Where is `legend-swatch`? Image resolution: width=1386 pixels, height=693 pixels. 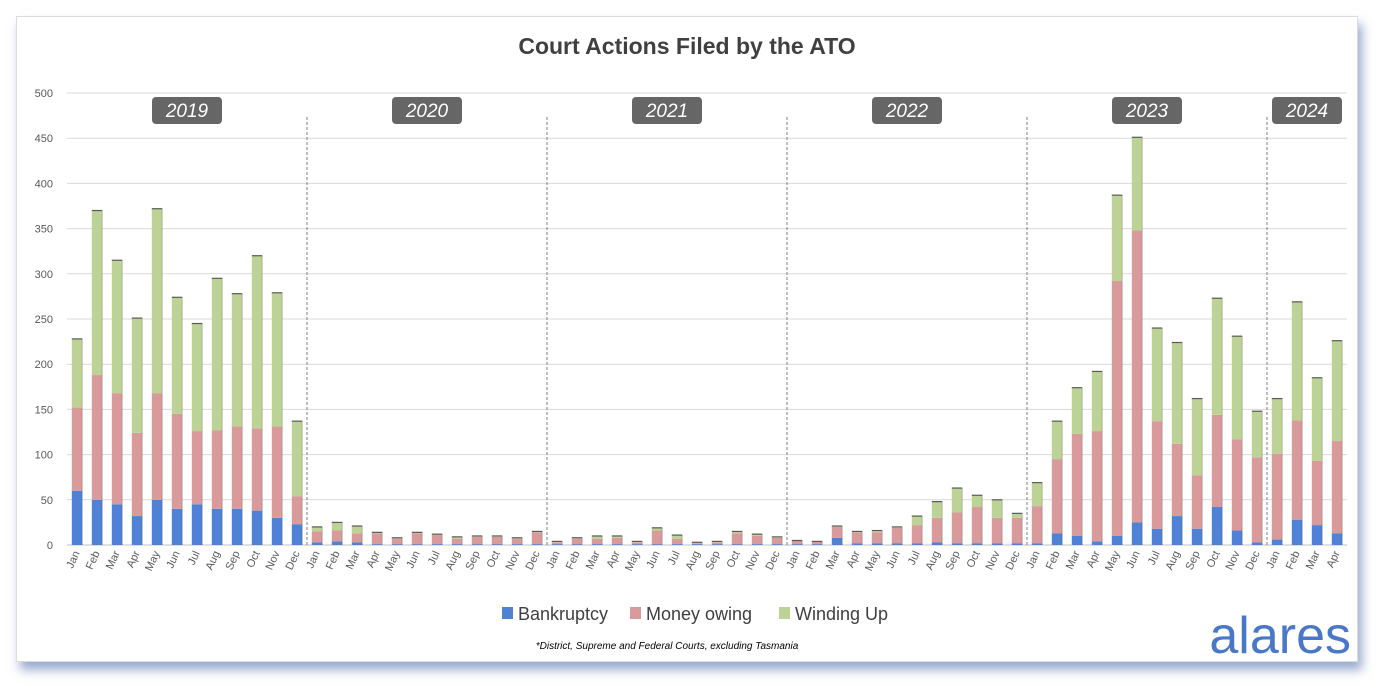
legend-swatch is located at coordinates (507, 613).